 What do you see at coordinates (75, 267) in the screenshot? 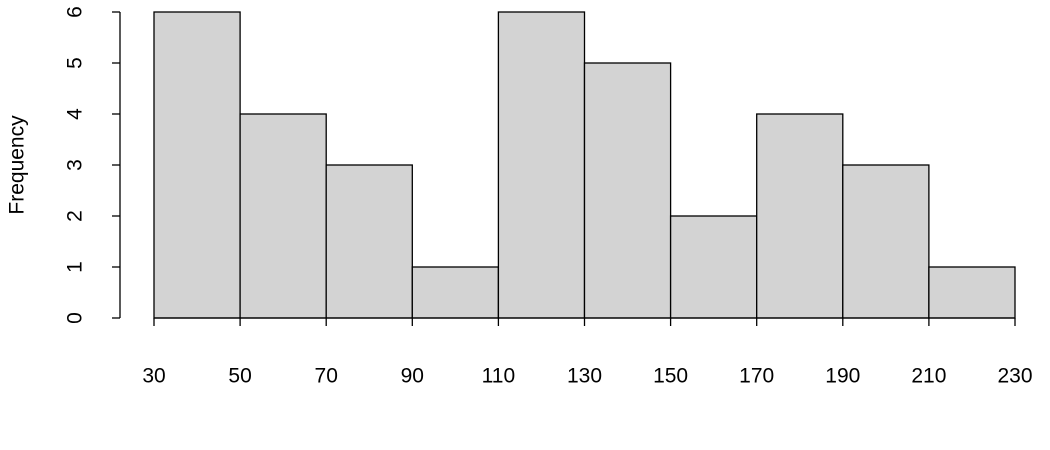
I see `y-tick-label: 1` at bounding box center [75, 267].